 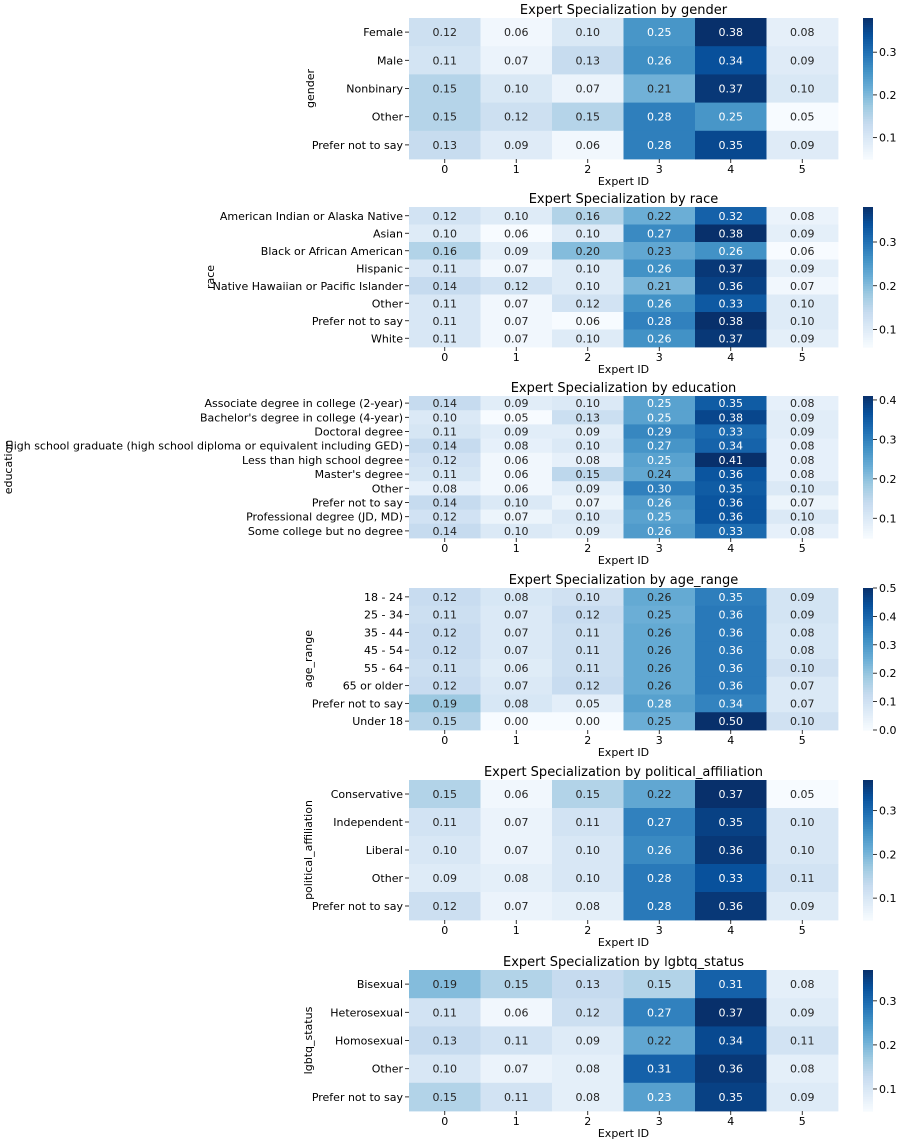 What do you see at coordinates (731, 686) in the screenshot?
I see `cell-value-label: 0.36` at bounding box center [731, 686].